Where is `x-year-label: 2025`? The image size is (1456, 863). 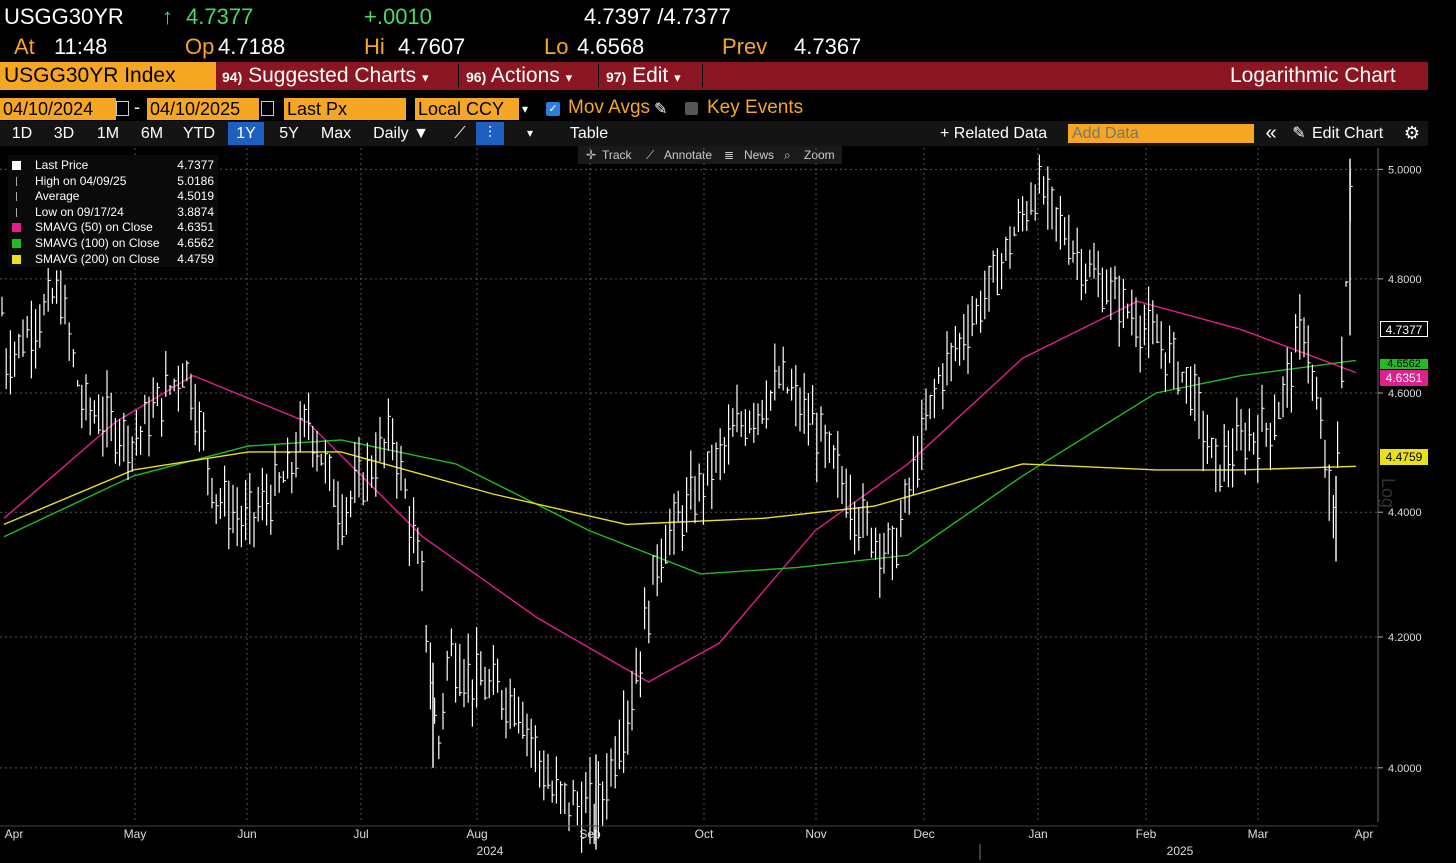 x-year-label: 2025 is located at coordinates (1180, 851).